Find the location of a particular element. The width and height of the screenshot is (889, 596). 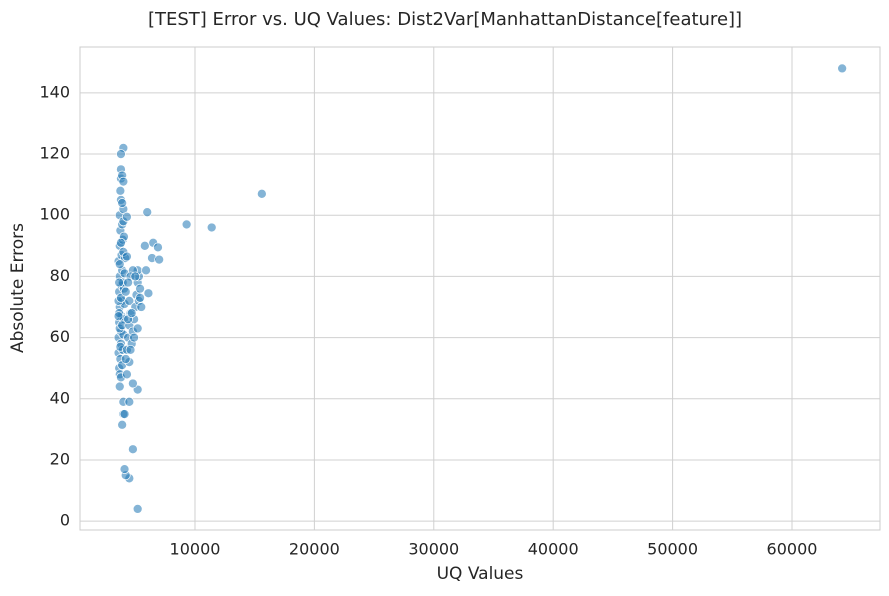

y-tick-label: 140 is located at coordinates (54, 91).